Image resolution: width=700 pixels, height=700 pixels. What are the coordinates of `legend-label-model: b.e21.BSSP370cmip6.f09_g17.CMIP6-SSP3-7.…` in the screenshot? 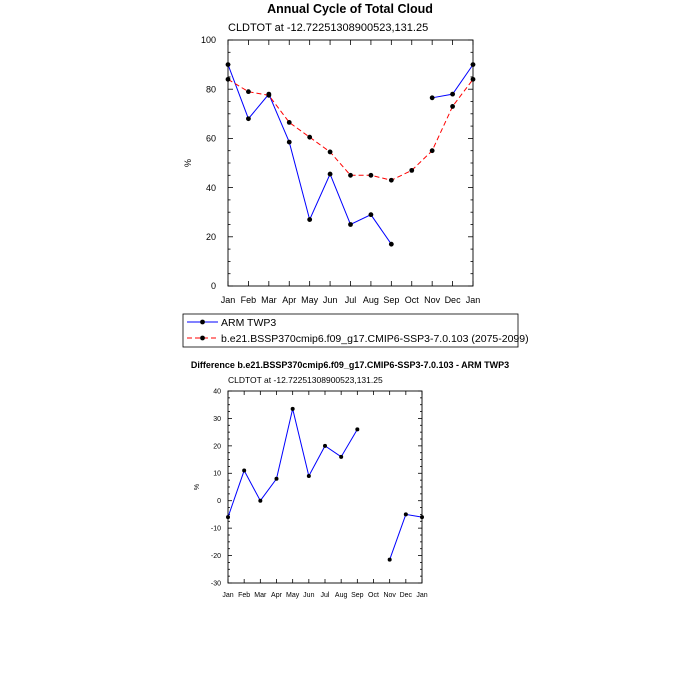 It's located at (375, 339).